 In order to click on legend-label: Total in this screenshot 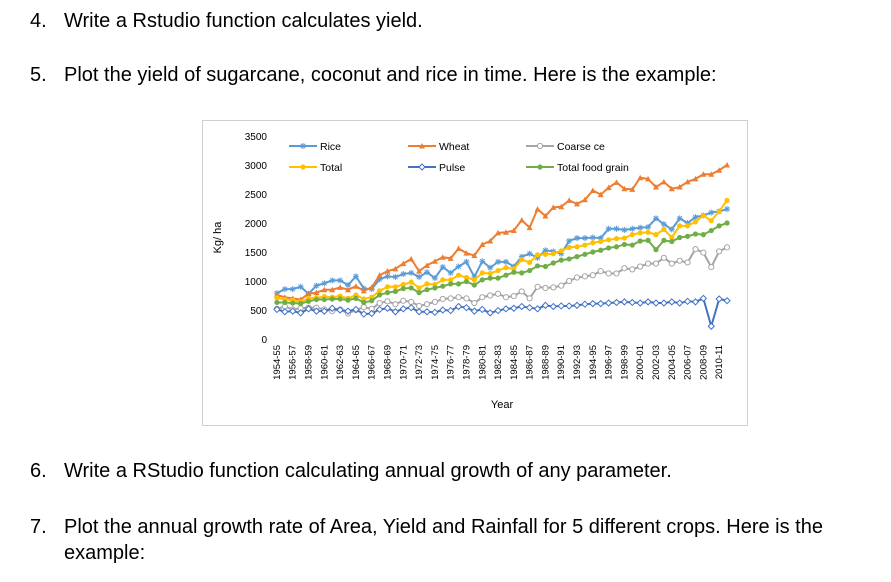, I will do `click(331, 168)`.